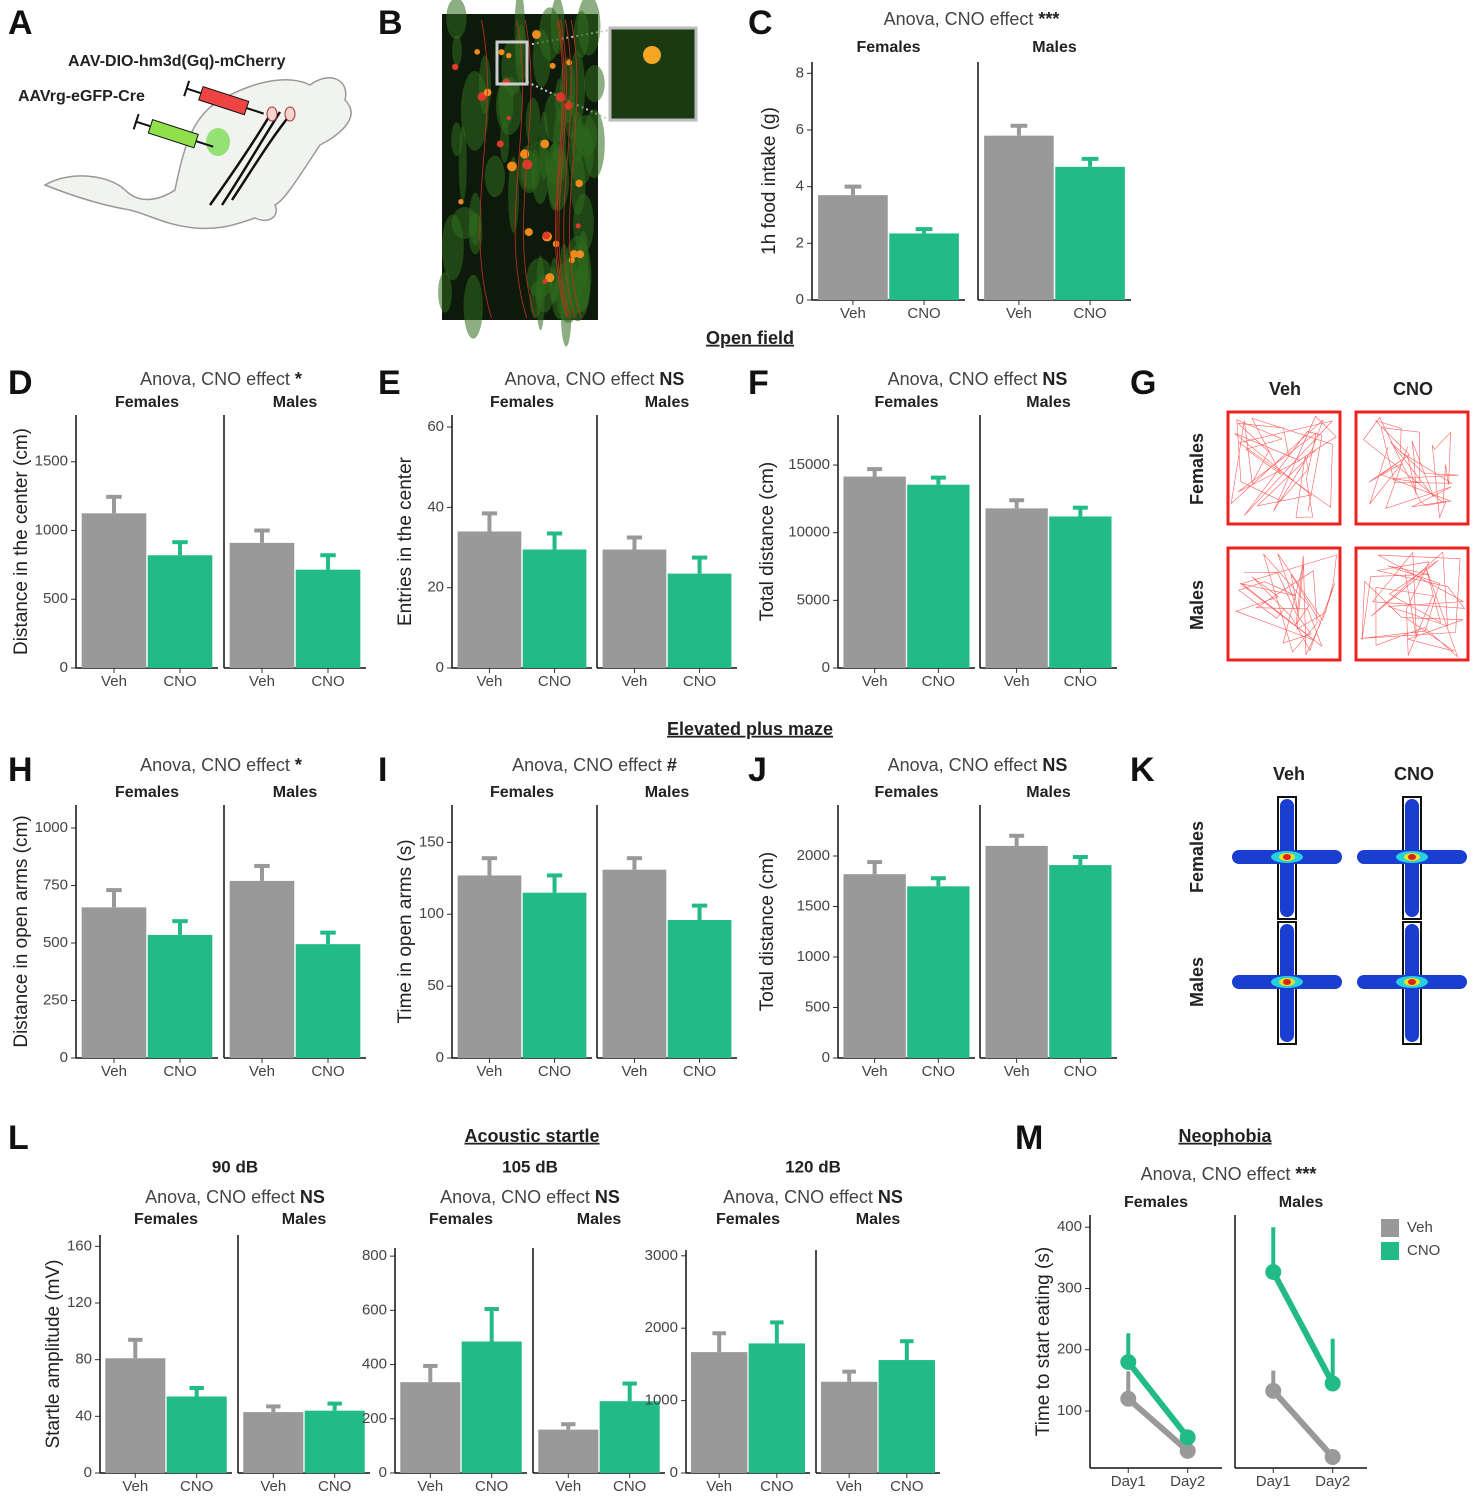  I want to click on significance: NS, so click(1054, 765).